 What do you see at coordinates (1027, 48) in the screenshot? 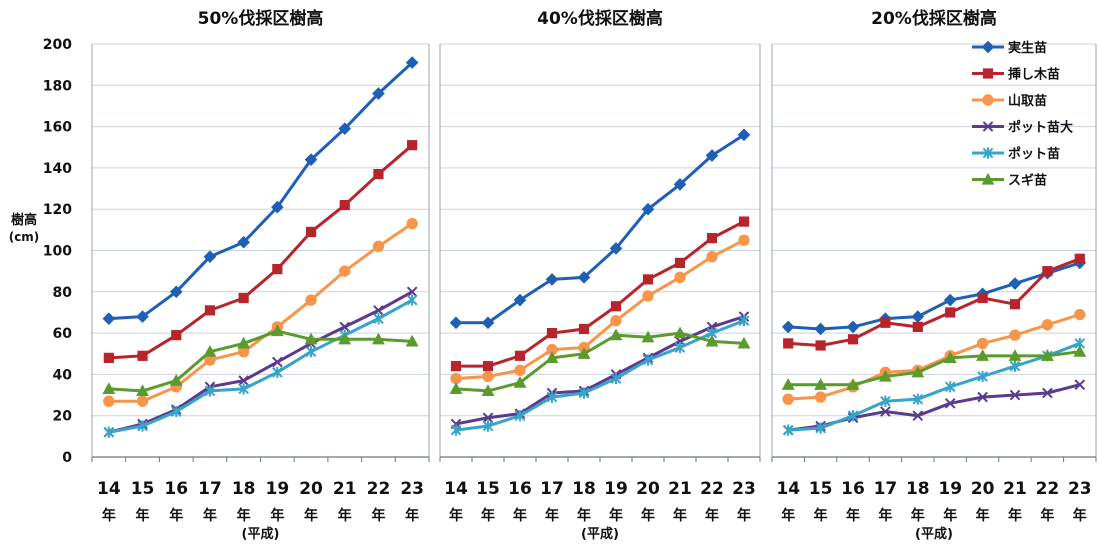
I see `legend-label: 実生苗` at bounding box center [1027, 48].